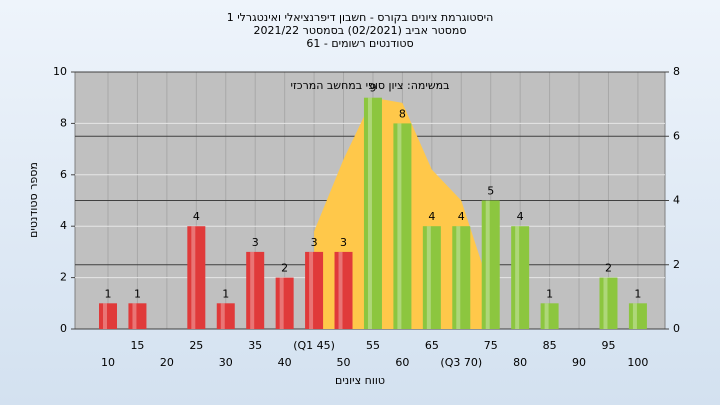 This screenshot has width=720, height=405. I want to click on title-line: 2021/22 סמסטר אביב (02/2021) בסמסטר, so click(359, 30).